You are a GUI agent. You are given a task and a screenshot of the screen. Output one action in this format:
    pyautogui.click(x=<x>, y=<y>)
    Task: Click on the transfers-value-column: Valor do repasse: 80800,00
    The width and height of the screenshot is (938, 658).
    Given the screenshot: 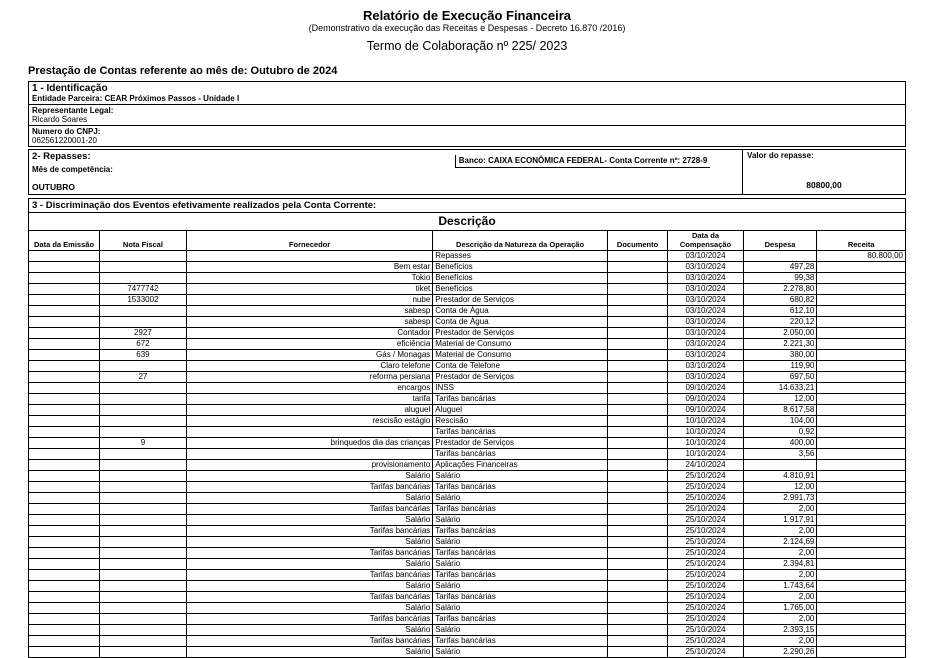 What is the action you would take?
    pyautogui.click(x=823, y=172)
    